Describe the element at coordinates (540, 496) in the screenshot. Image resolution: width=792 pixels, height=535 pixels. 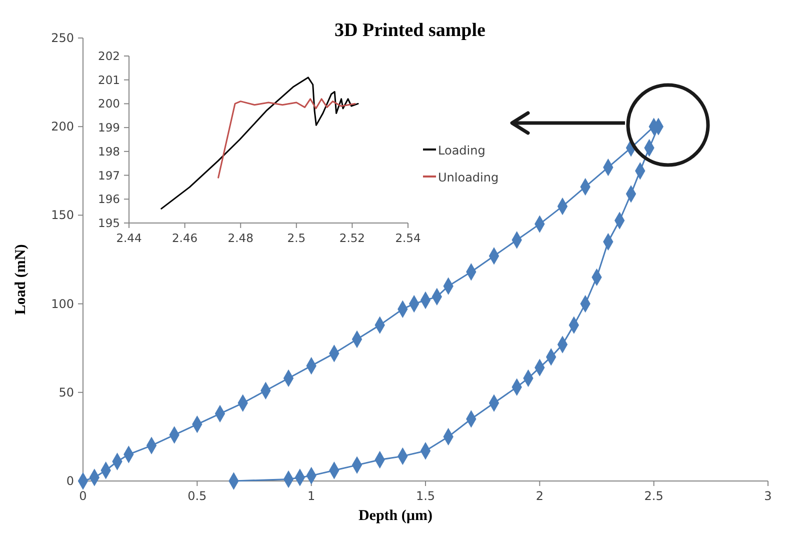
I see `x-tick-label: 2` at that location.